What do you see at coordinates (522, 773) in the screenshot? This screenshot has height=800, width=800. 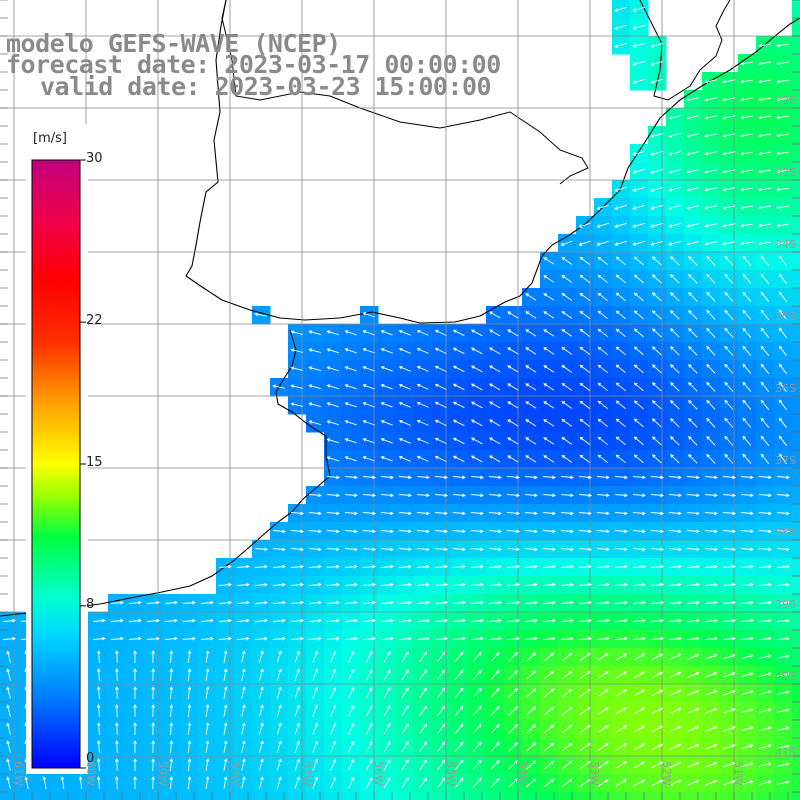 I see `longitude-label: 54W` at bounding box center [522, 773].